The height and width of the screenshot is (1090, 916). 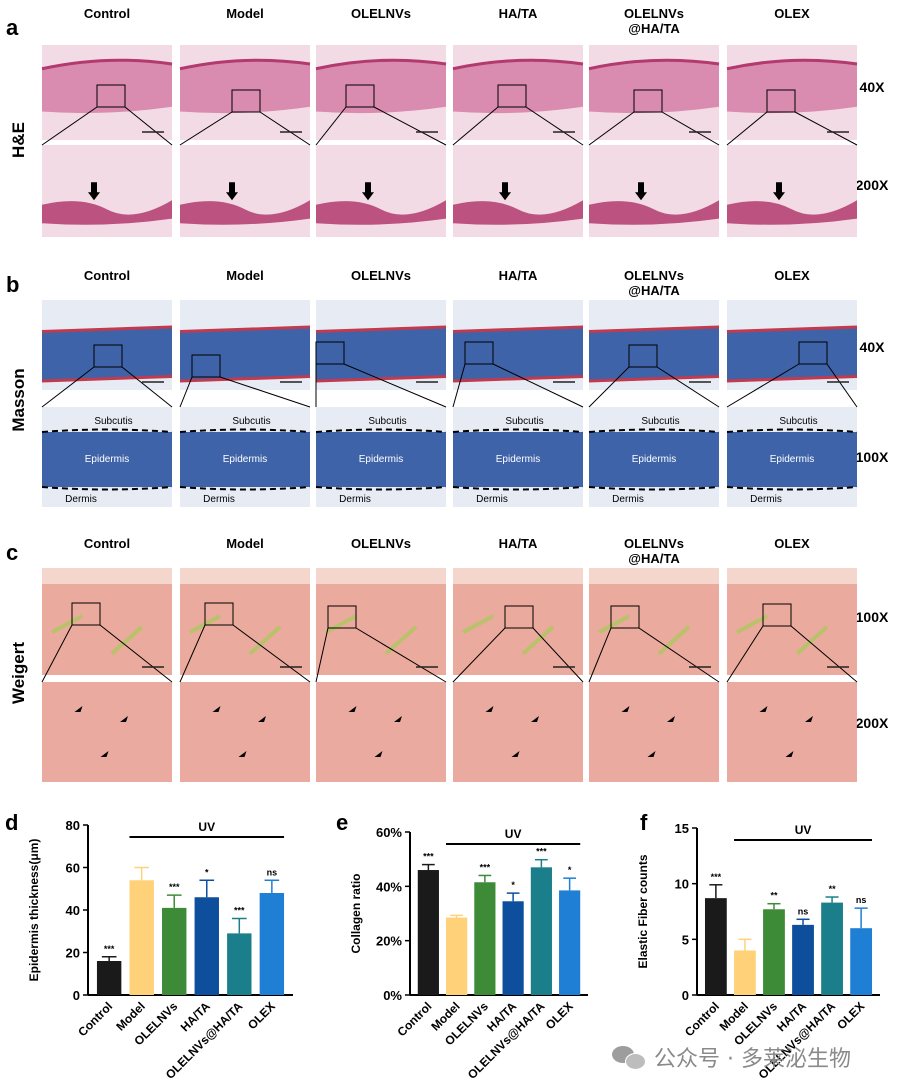 I want to click on y-tick-label: 60, so click(x=73, y=868).